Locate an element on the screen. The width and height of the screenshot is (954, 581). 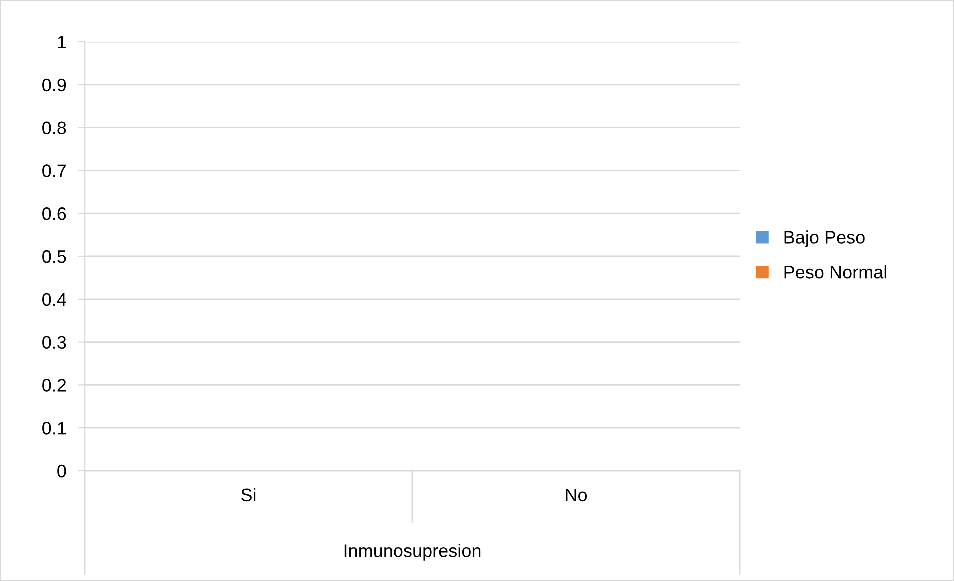
x-tick-label: Si is located at coordinates (249, 495).